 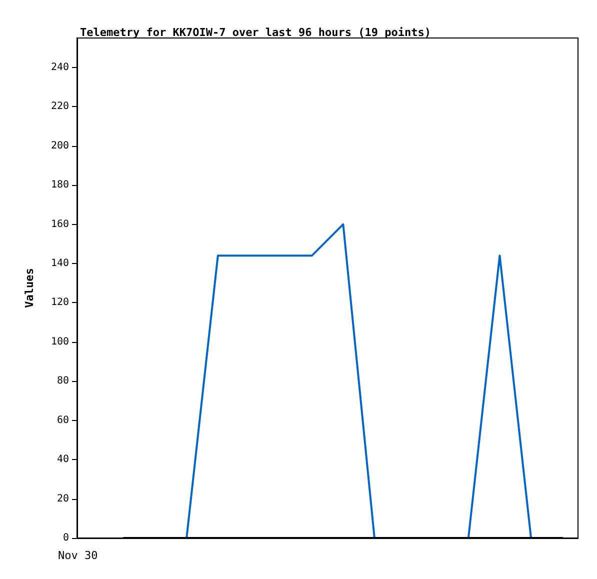 I want to click on y-tick-label: 60, so click(x=62, y=420).